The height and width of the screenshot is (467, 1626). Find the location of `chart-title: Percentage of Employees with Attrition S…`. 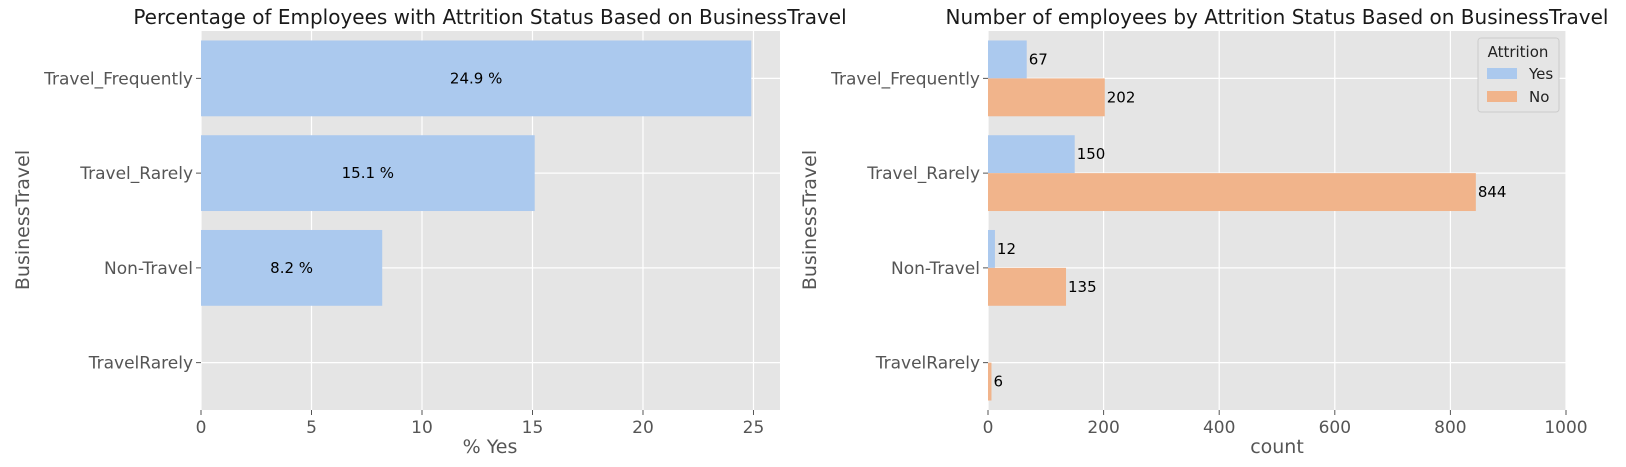

chart-title: Percentage of Employees with Attrition S… is located at coordinates (489, 17).